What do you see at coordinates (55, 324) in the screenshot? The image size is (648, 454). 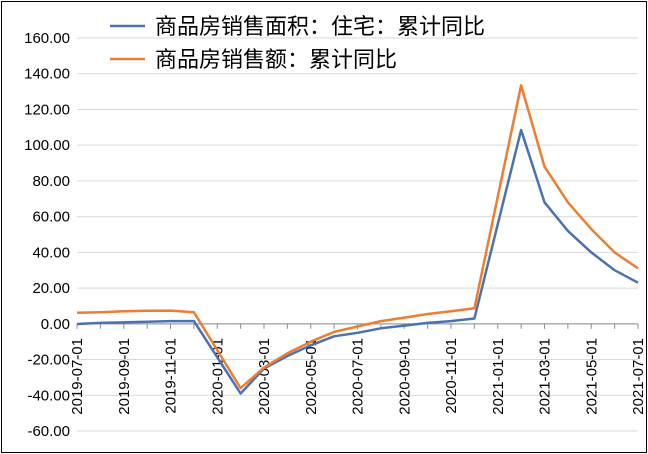 I see `y-tick-label: 0.00` at bounding box center [55, 324].